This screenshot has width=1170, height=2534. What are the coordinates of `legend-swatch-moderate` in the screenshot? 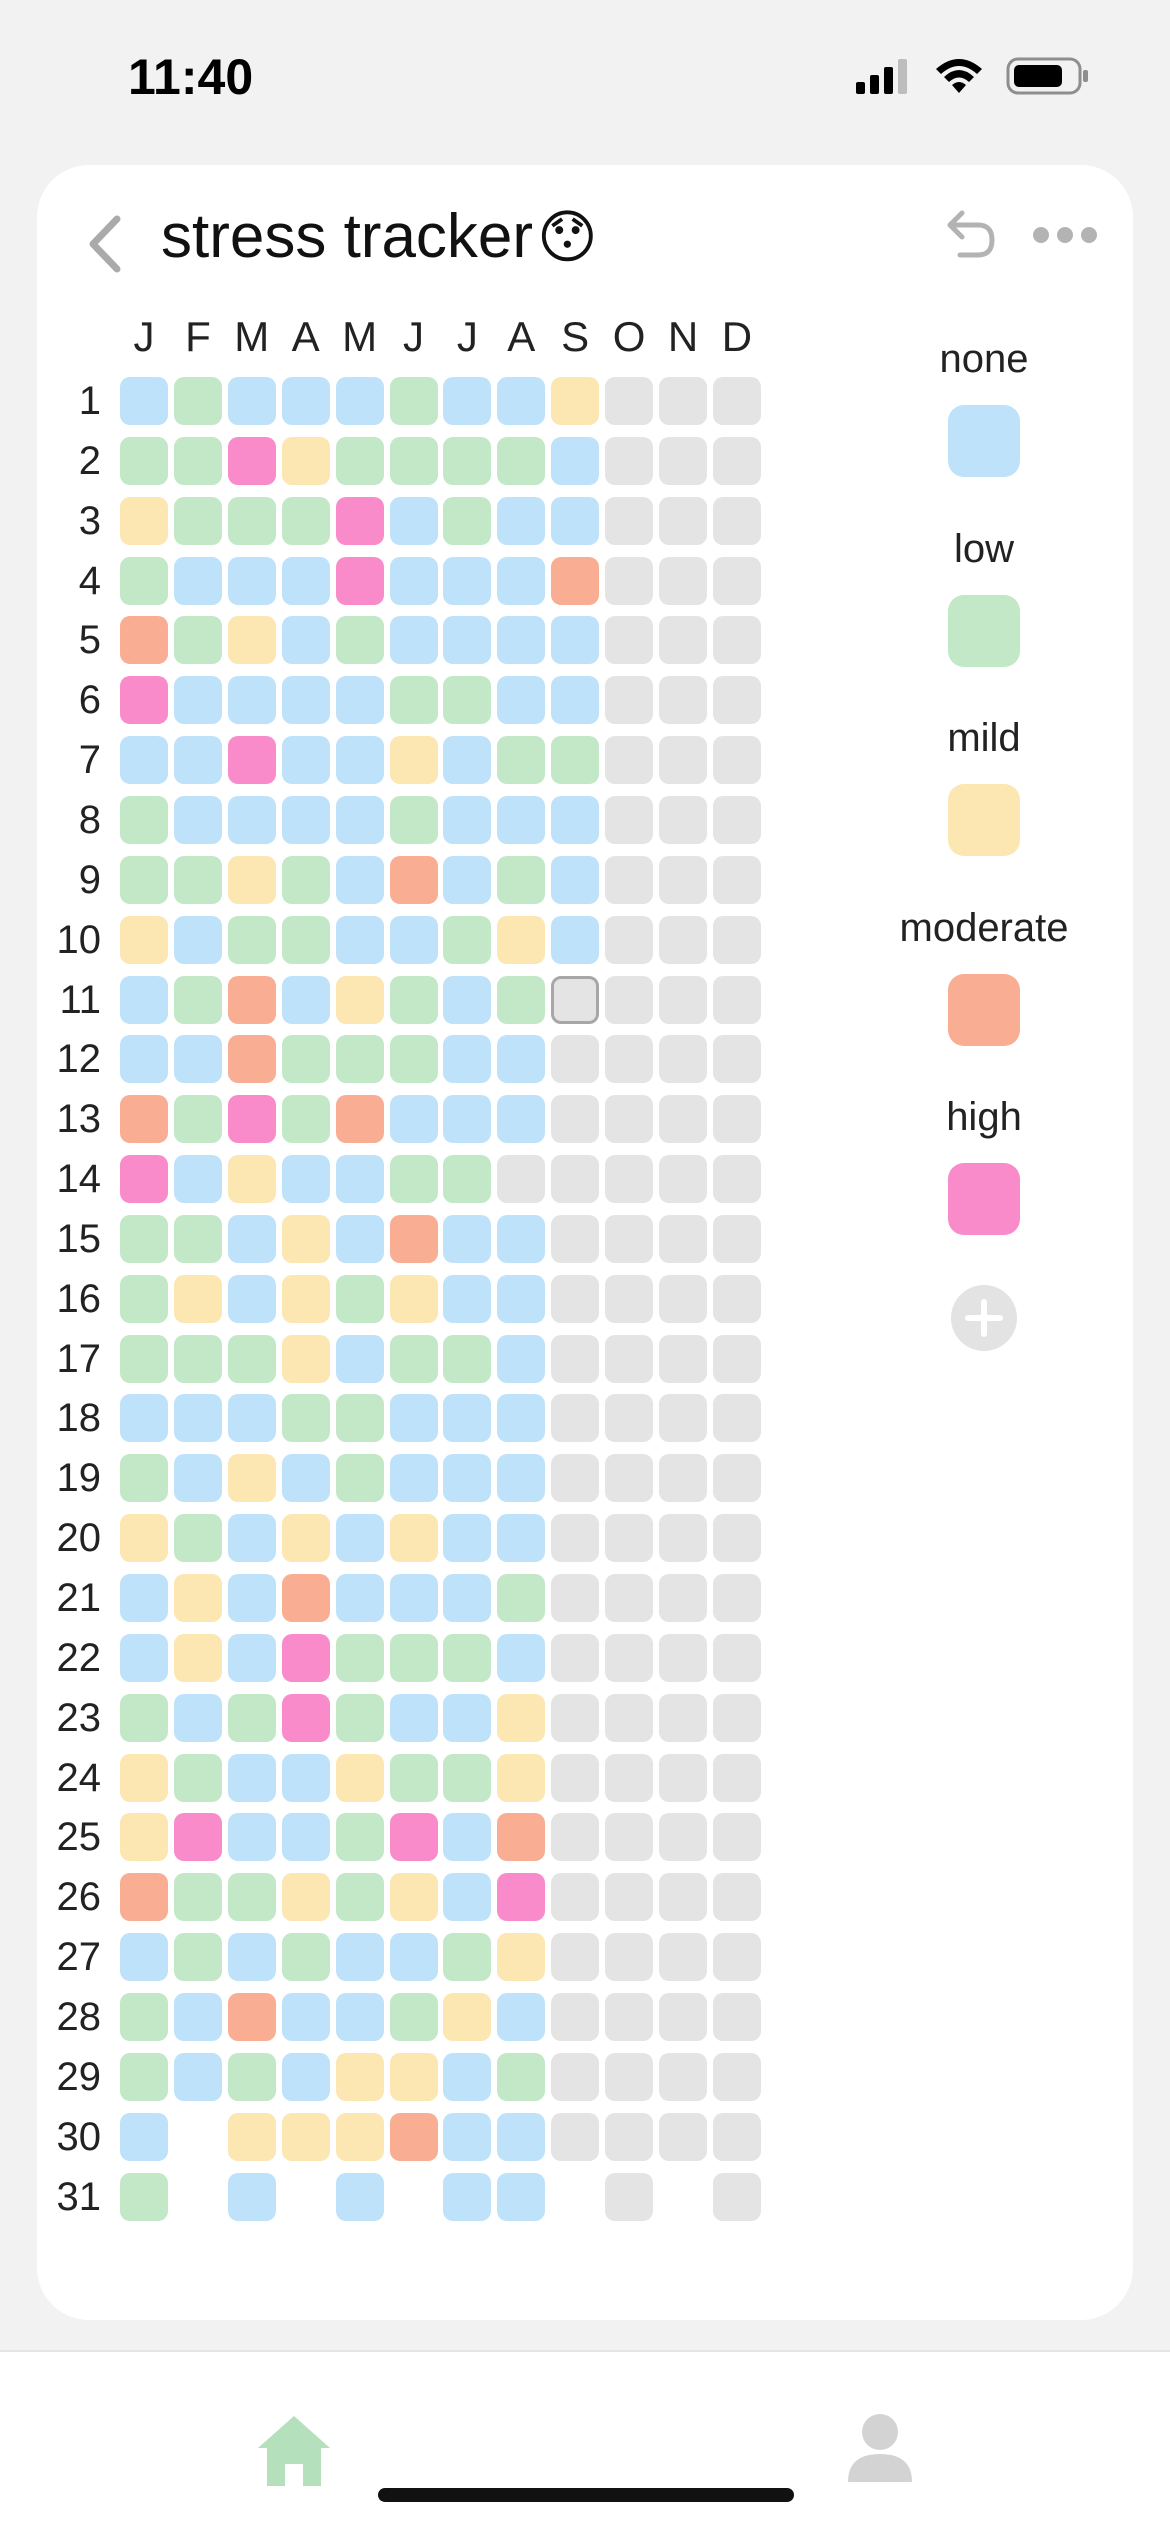 It's located at (984, 1009).